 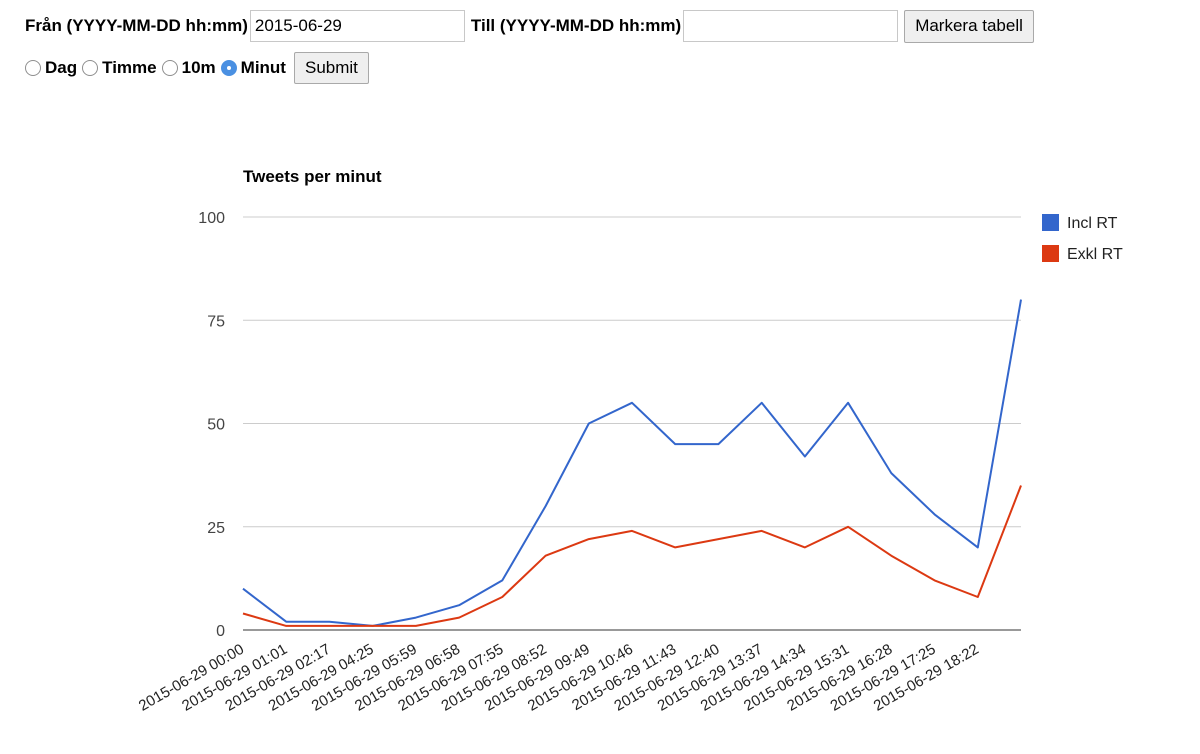 I want to click on y-tick-label: 50, so click(x=216, y=425).